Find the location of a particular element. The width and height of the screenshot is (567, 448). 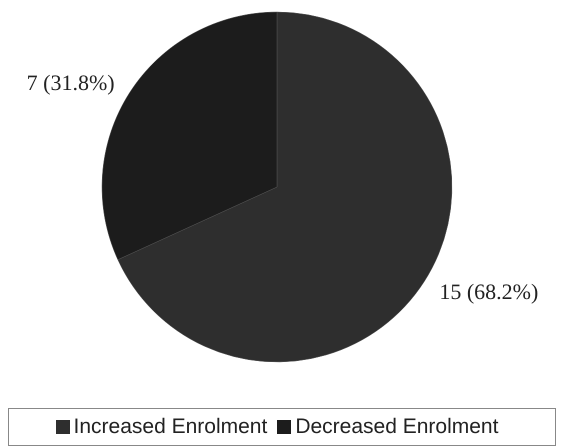

data-label: 15 (68.2%) is located at coordinates (488, 291).